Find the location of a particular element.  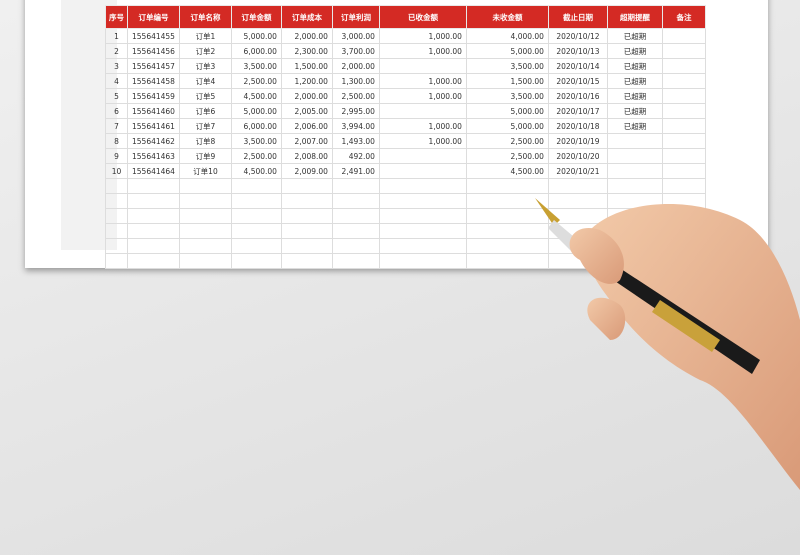

table-cell: 3,000.00 is located at coordinates (355, 36).